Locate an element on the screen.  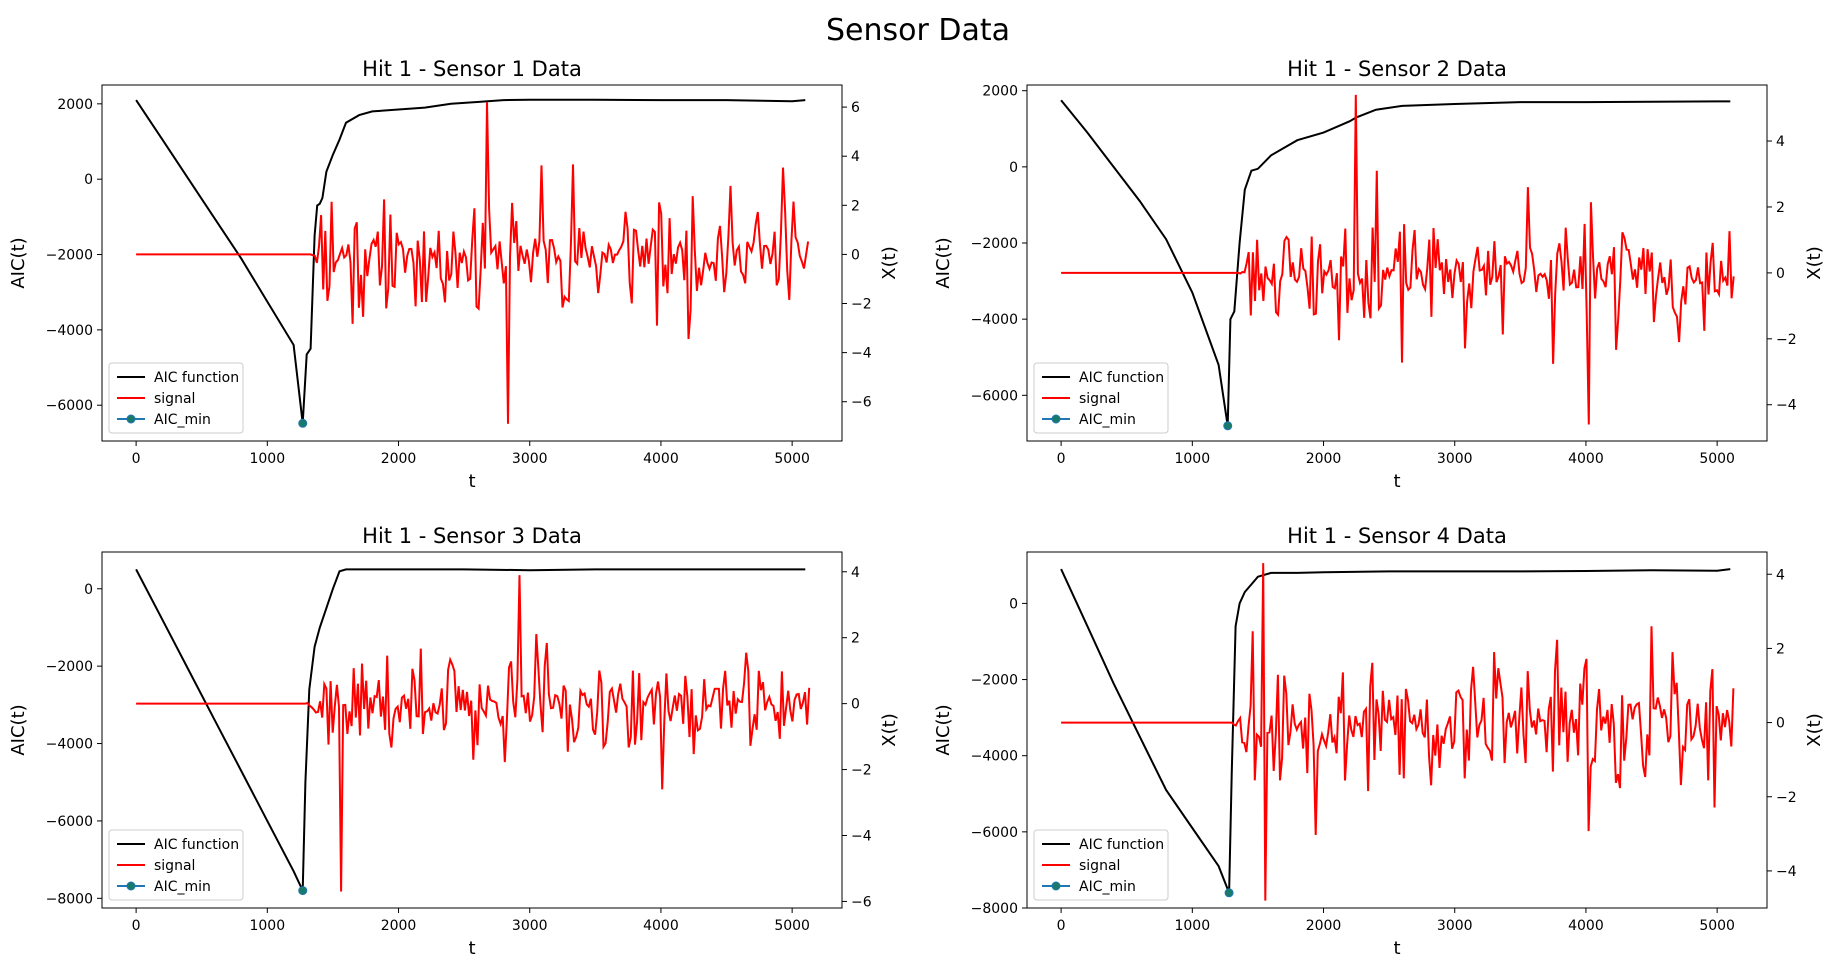
y-tick-label: 2000 is located at coordinates (75, 105).